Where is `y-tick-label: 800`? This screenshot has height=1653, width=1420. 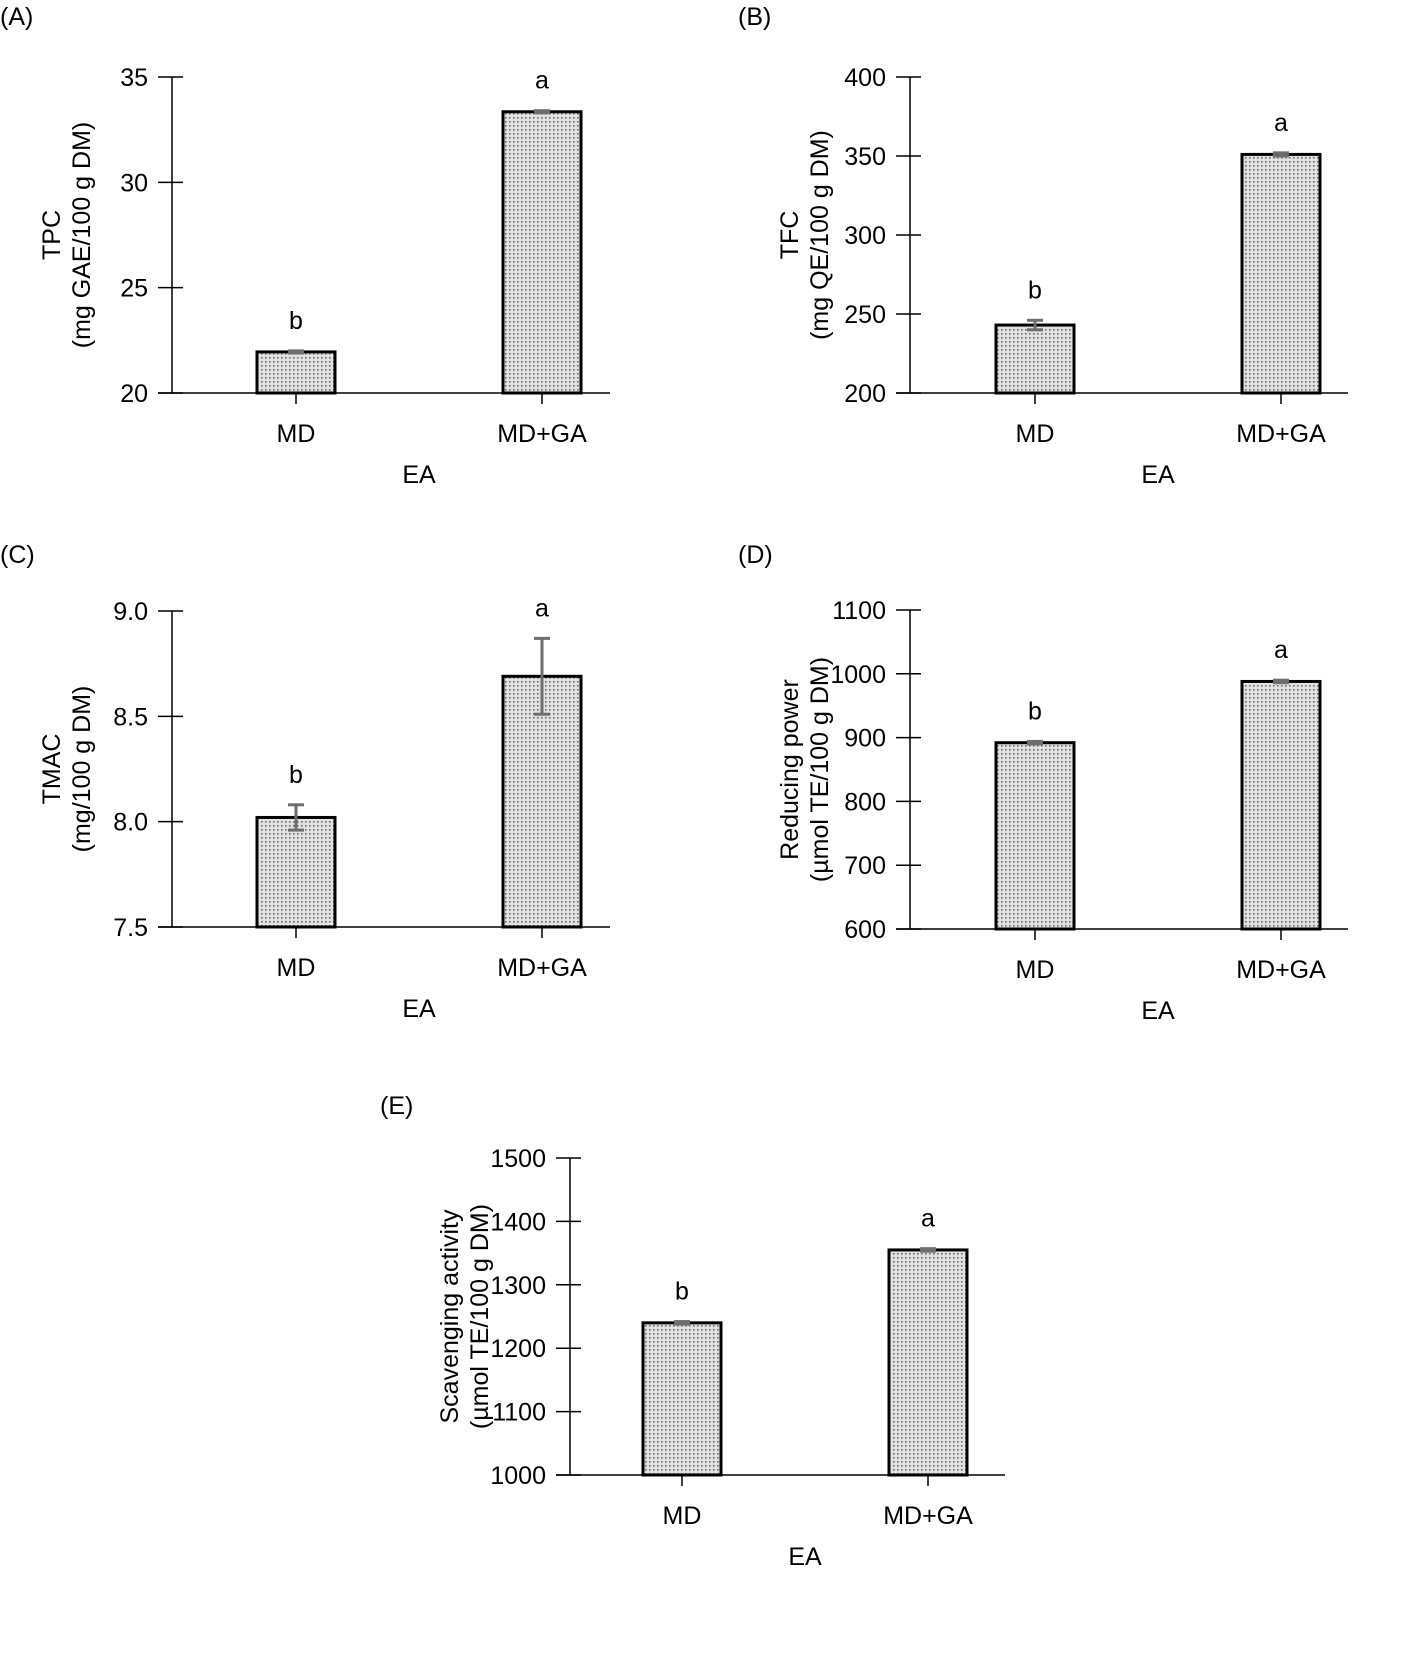
y-tick-label: 800 is located at coordinates (865, 802).